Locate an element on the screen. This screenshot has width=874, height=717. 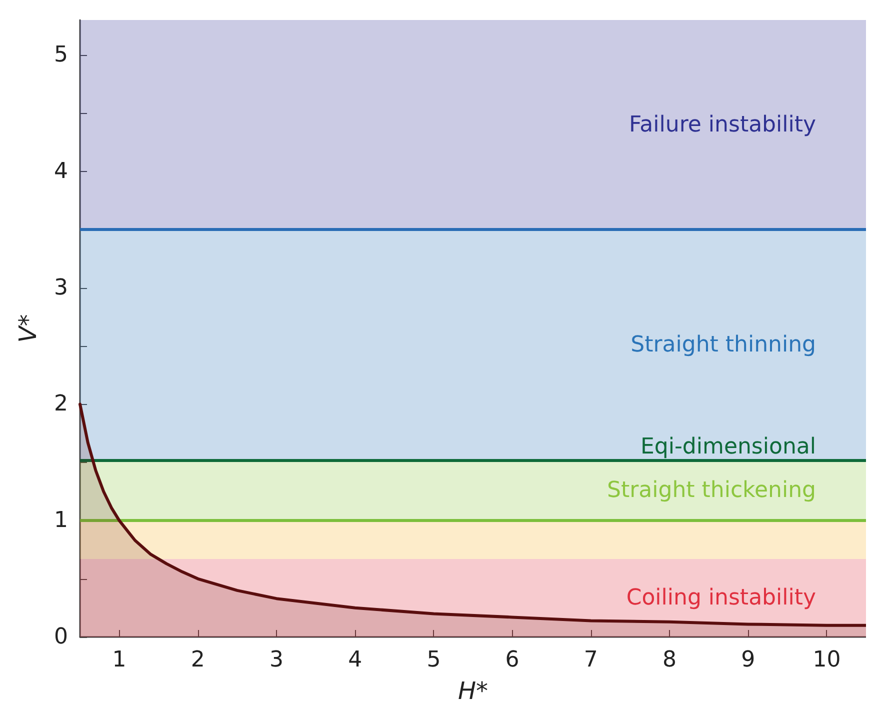
x-tick-label: 4 is located at coordinates (355, 660).